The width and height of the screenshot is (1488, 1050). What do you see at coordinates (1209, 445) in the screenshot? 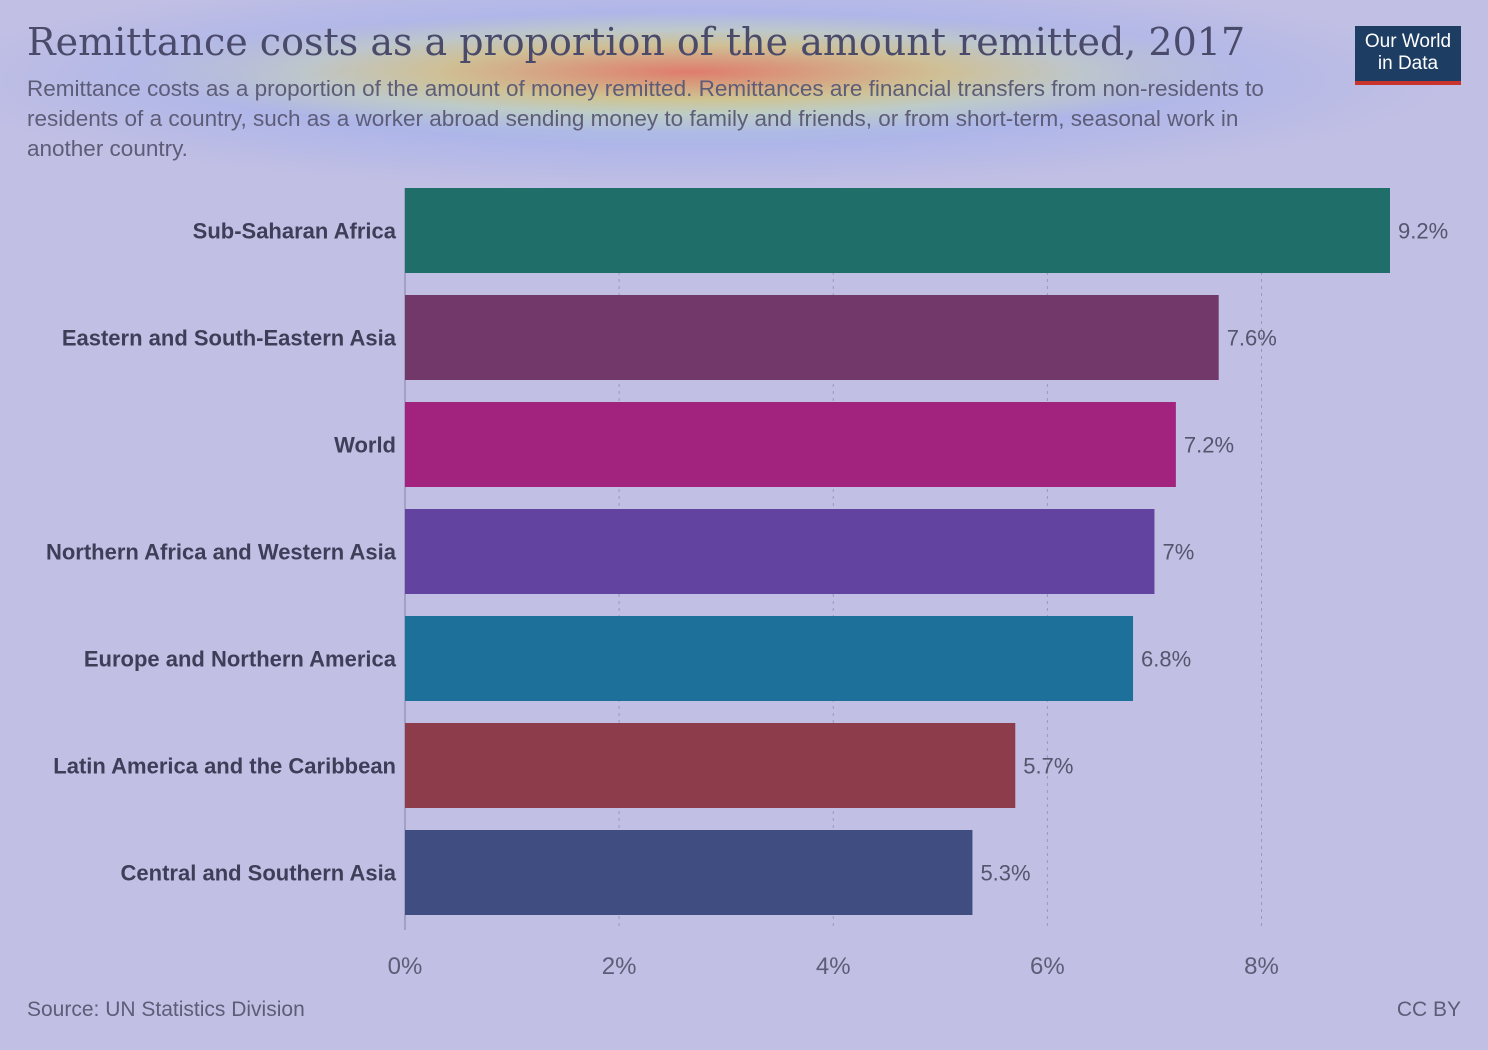
I see `value-label: 7.2%` at bounding box center [1209, 445].